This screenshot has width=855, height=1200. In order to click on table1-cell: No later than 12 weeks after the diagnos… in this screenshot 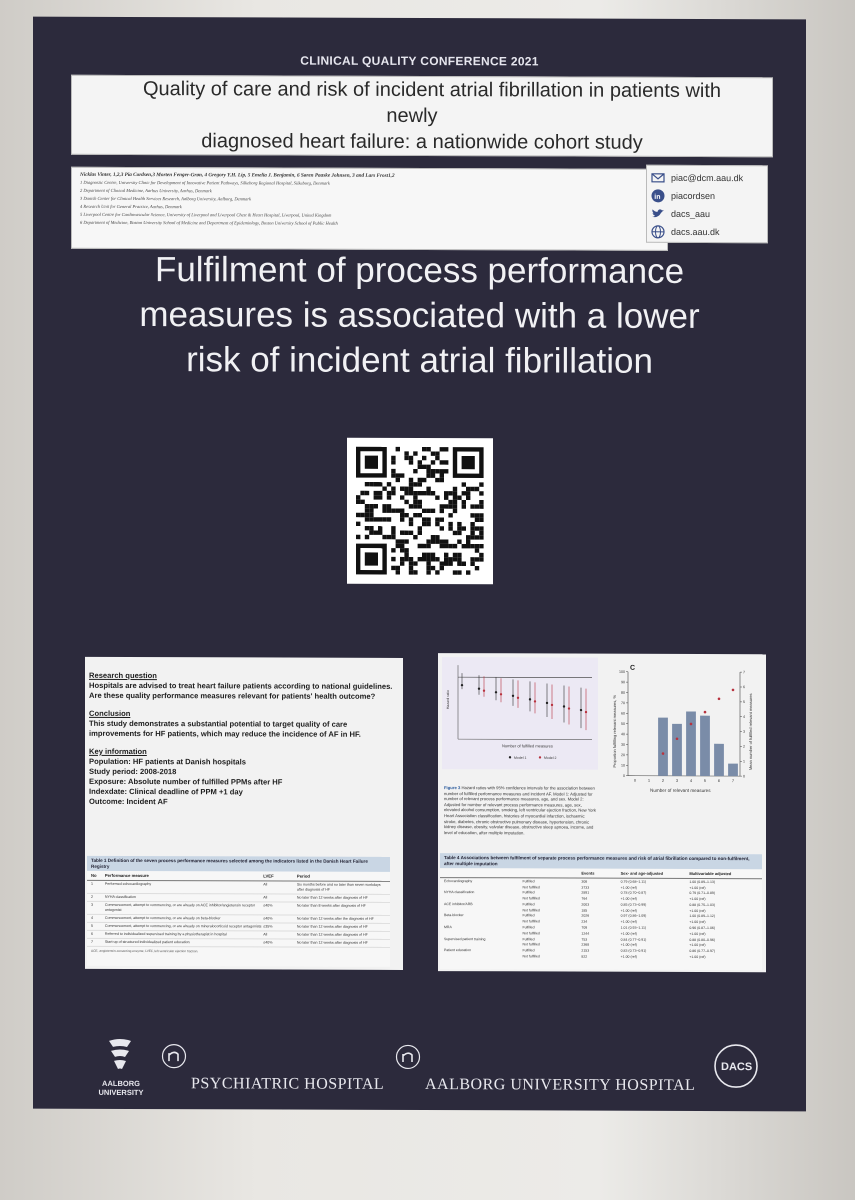, I will do `click(335, 919)`.